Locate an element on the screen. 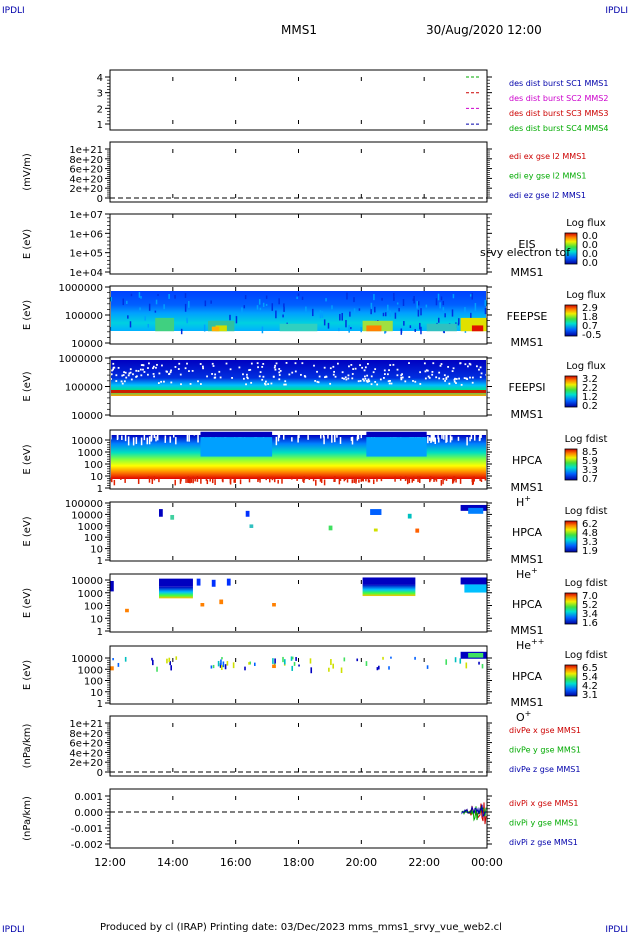 The height and width of the screenshot is (934, 630). legend-label: edi ez gse l2 MMS1 is located at coordinates (547, 195).